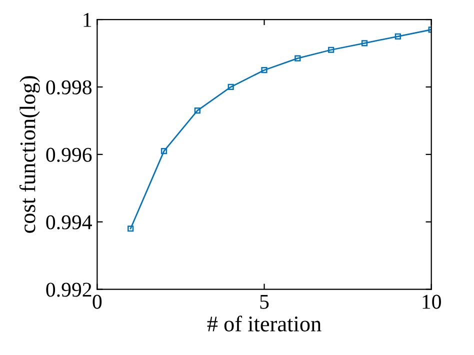 The height and width of the screenshot is (355, 474). Describe the element at coordinates (69, 155) in the screenshot. I see `y-tick-label: 0.996` at that location.